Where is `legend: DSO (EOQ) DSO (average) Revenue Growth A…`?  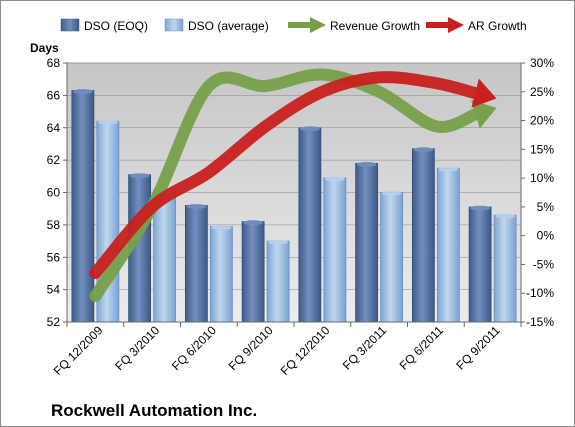 legend: DSO (EOQ) DSO (average) Revenue Growth A… is located at coordinates (293, 25).